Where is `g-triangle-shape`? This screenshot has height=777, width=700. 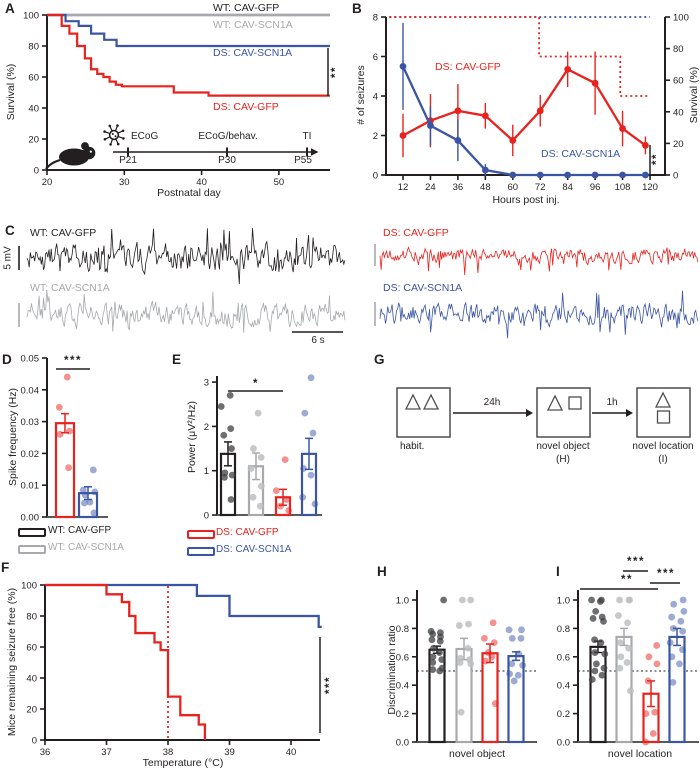 g-triangle-shape is located at coordinates (663, 399).